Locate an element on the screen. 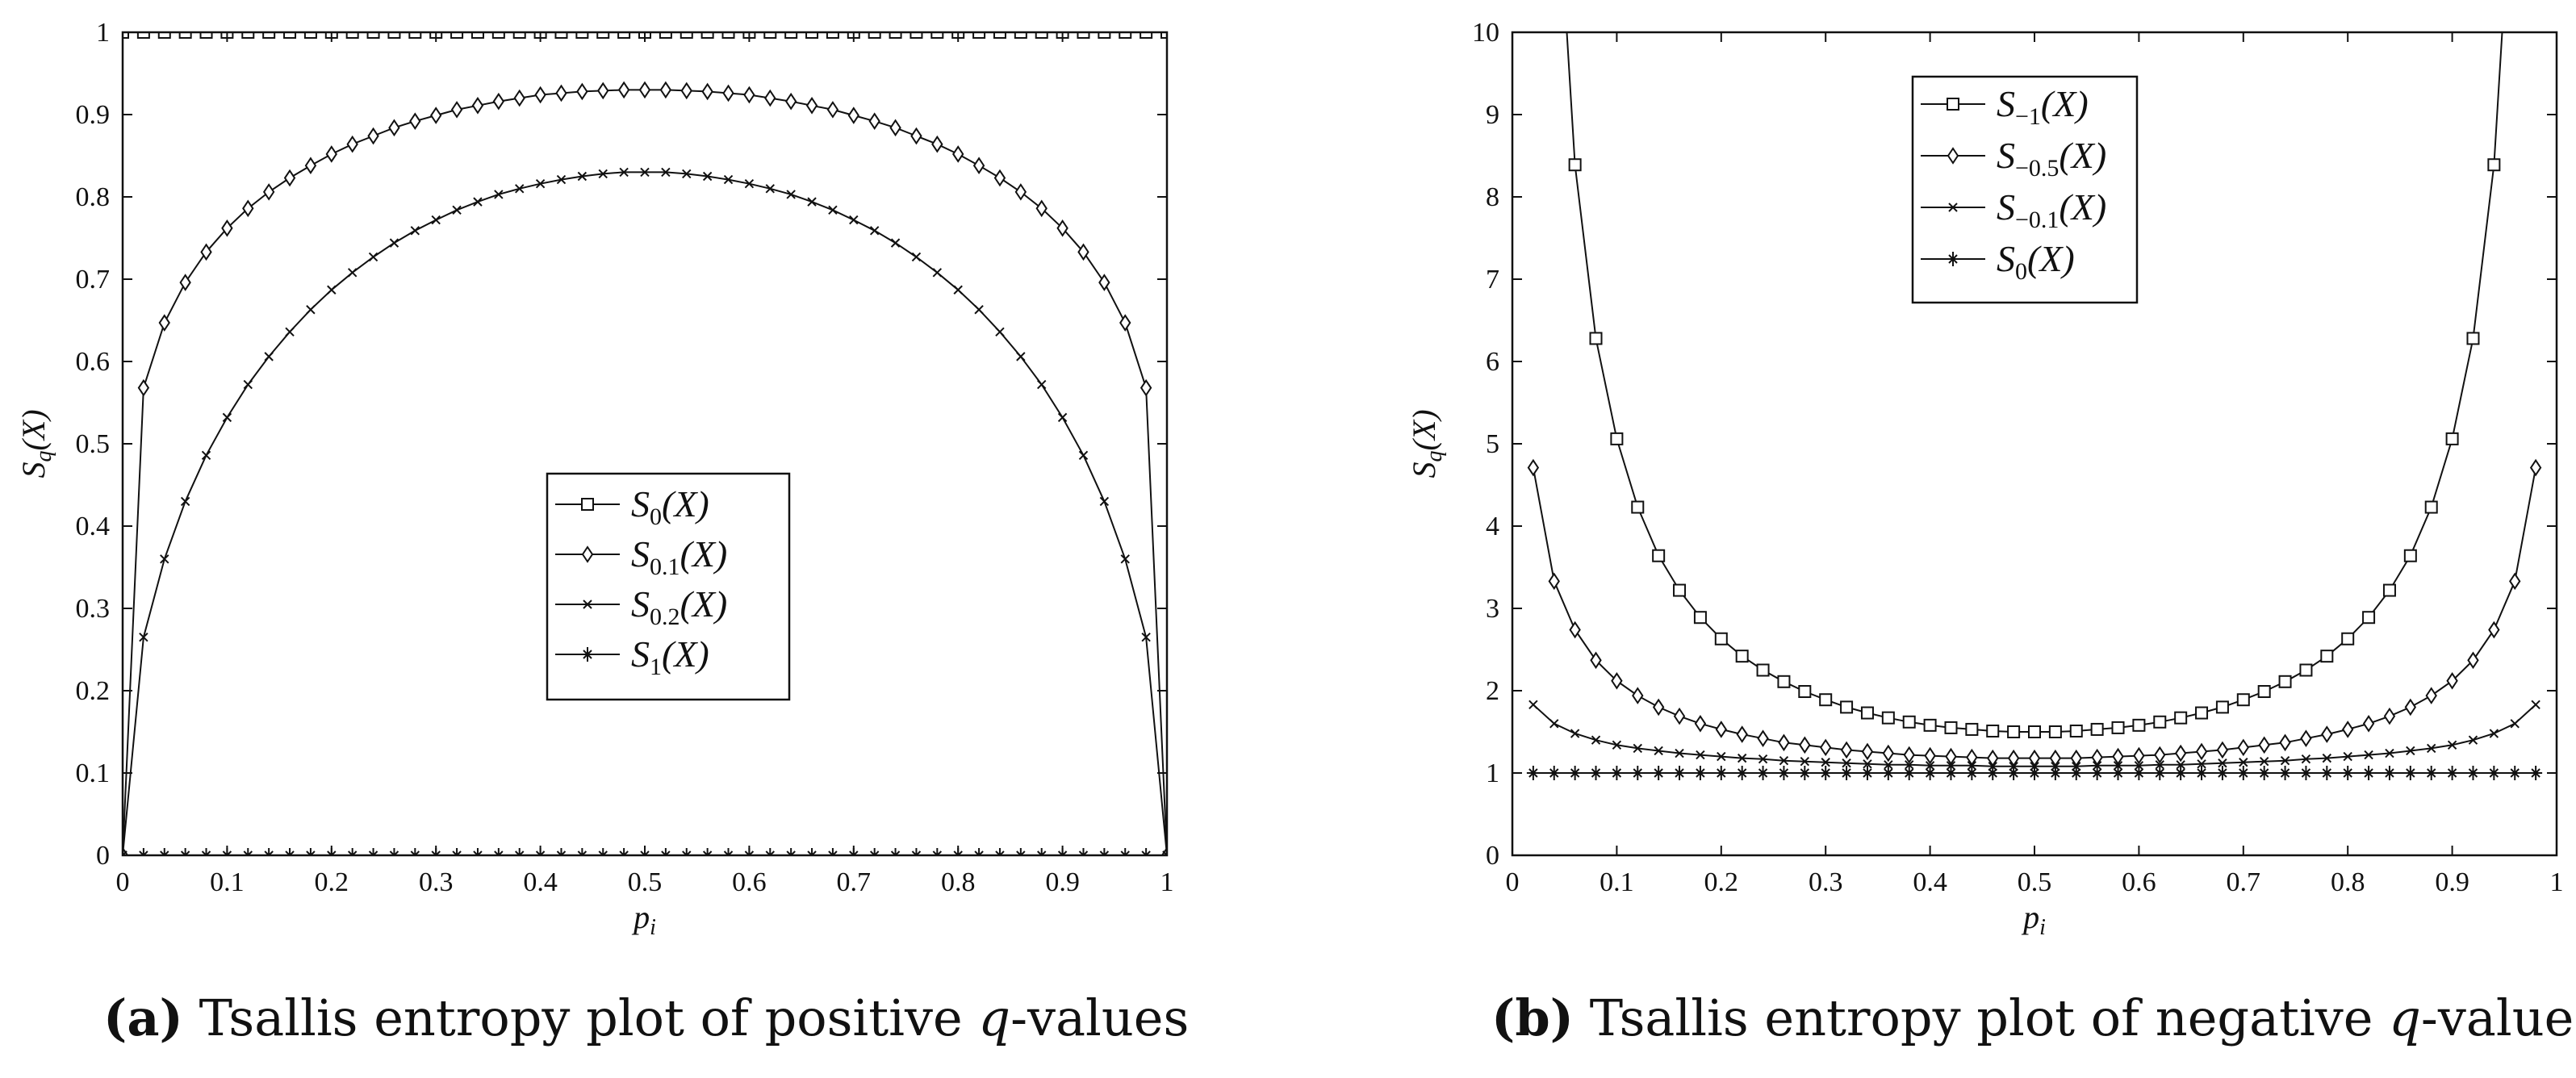 The width and height of the screenshot is (2576, 1078). legend-entries-b: S−1(X) S−0.5(X)S−0.1(X) S0(X) is located at coordinates (2013, 184).